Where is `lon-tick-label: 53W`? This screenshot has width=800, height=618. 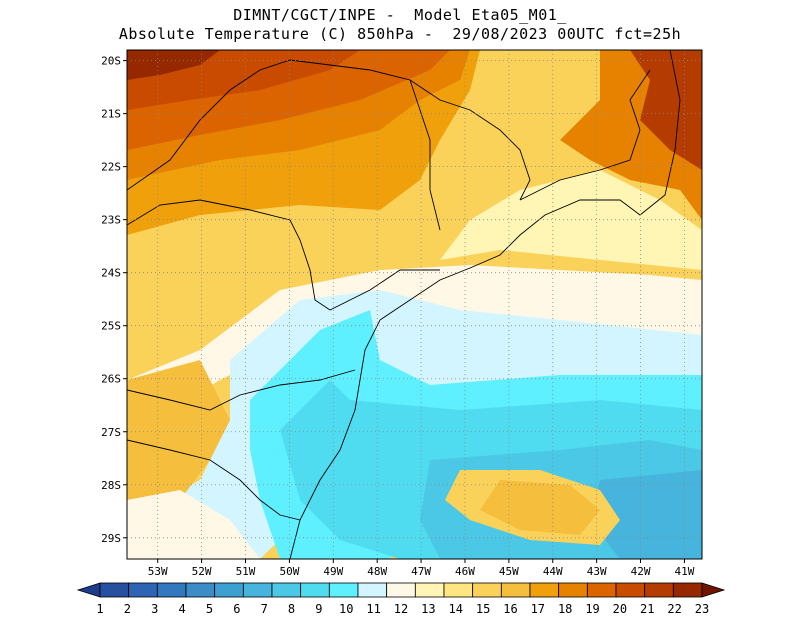
lon-tick-label: 53W is located at coordinates (158, 571).